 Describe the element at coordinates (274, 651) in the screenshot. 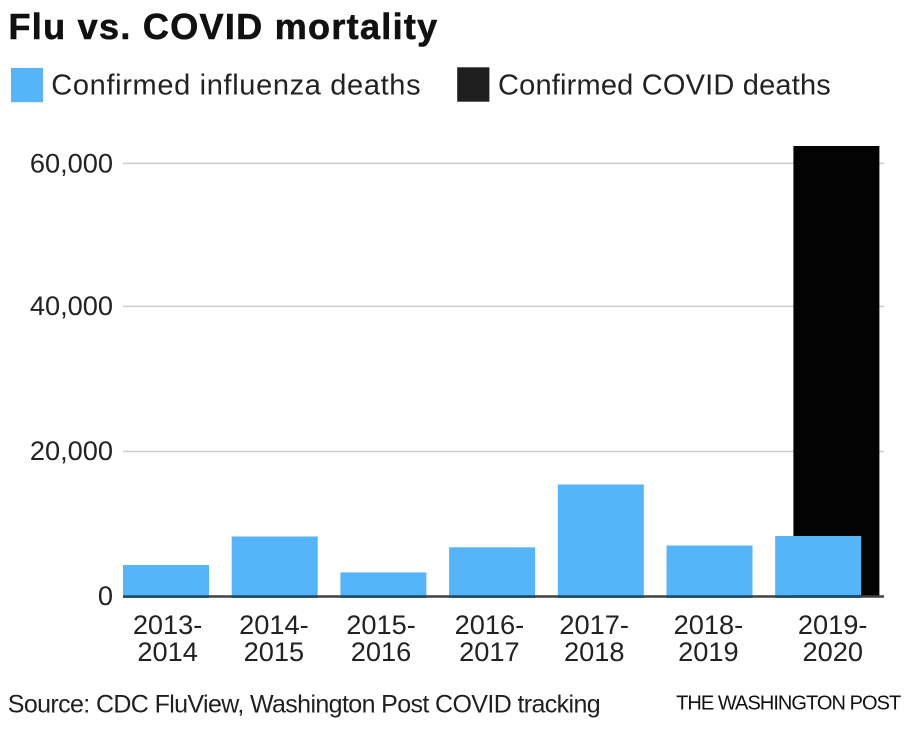

I see `svg-text: 2015` at that location.